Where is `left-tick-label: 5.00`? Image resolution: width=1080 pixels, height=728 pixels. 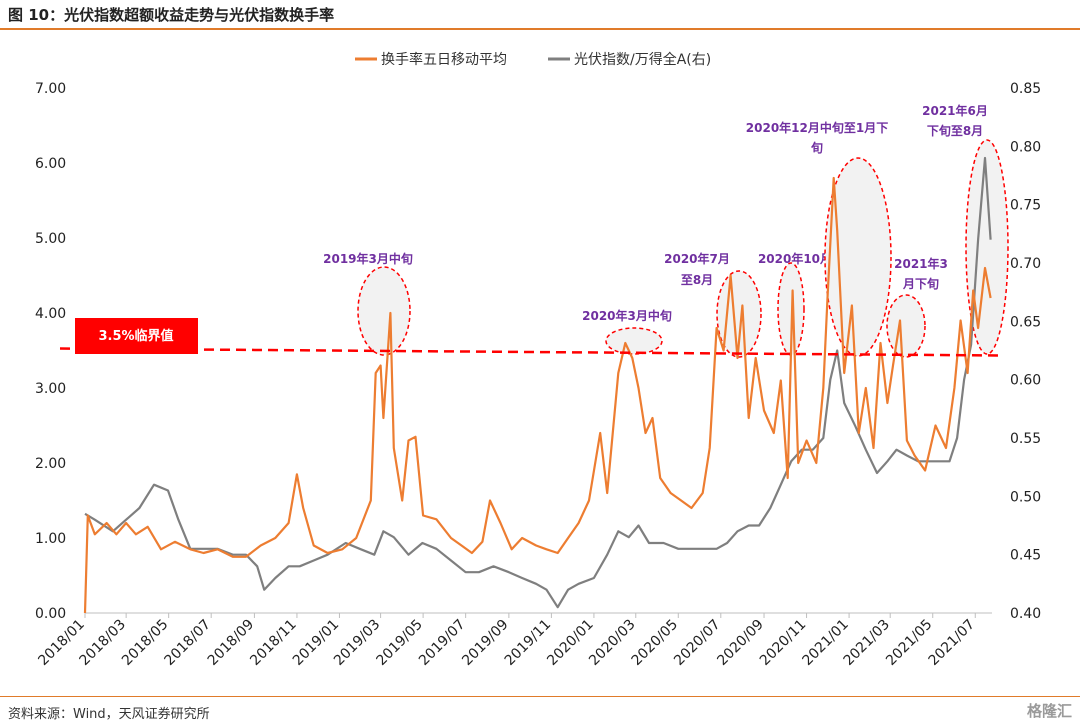 left-tick-label: 5.00 is located at coordinates (50, 239).